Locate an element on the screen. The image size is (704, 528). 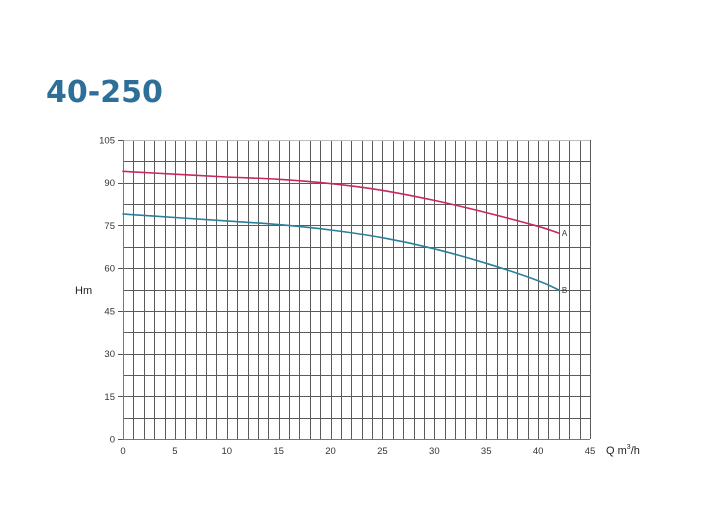
x-tick-label: 10 is located at coordinates (226, 451).